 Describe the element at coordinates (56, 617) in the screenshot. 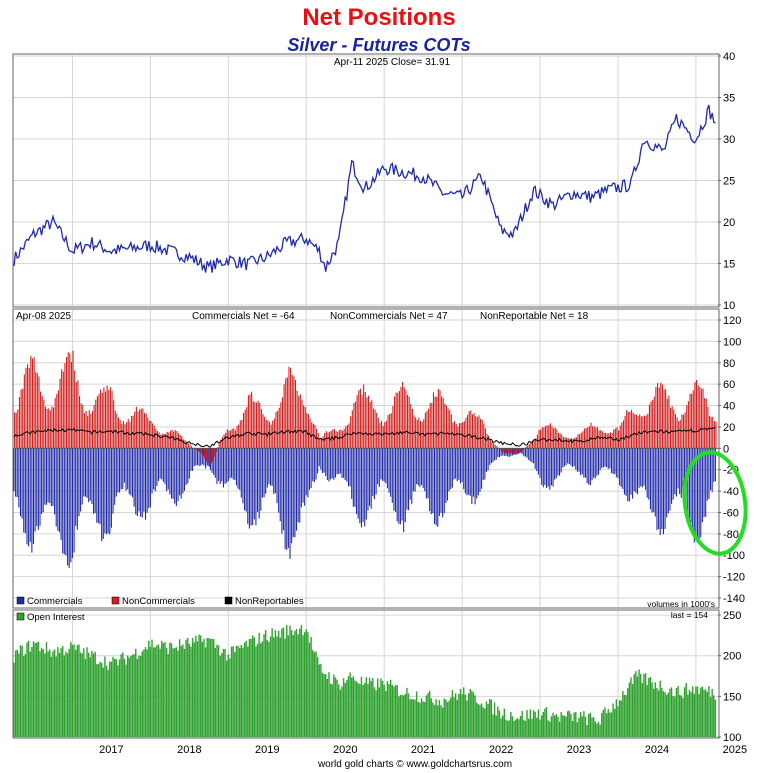

I see `legend-label-open-interest: Open Interest` at that location.